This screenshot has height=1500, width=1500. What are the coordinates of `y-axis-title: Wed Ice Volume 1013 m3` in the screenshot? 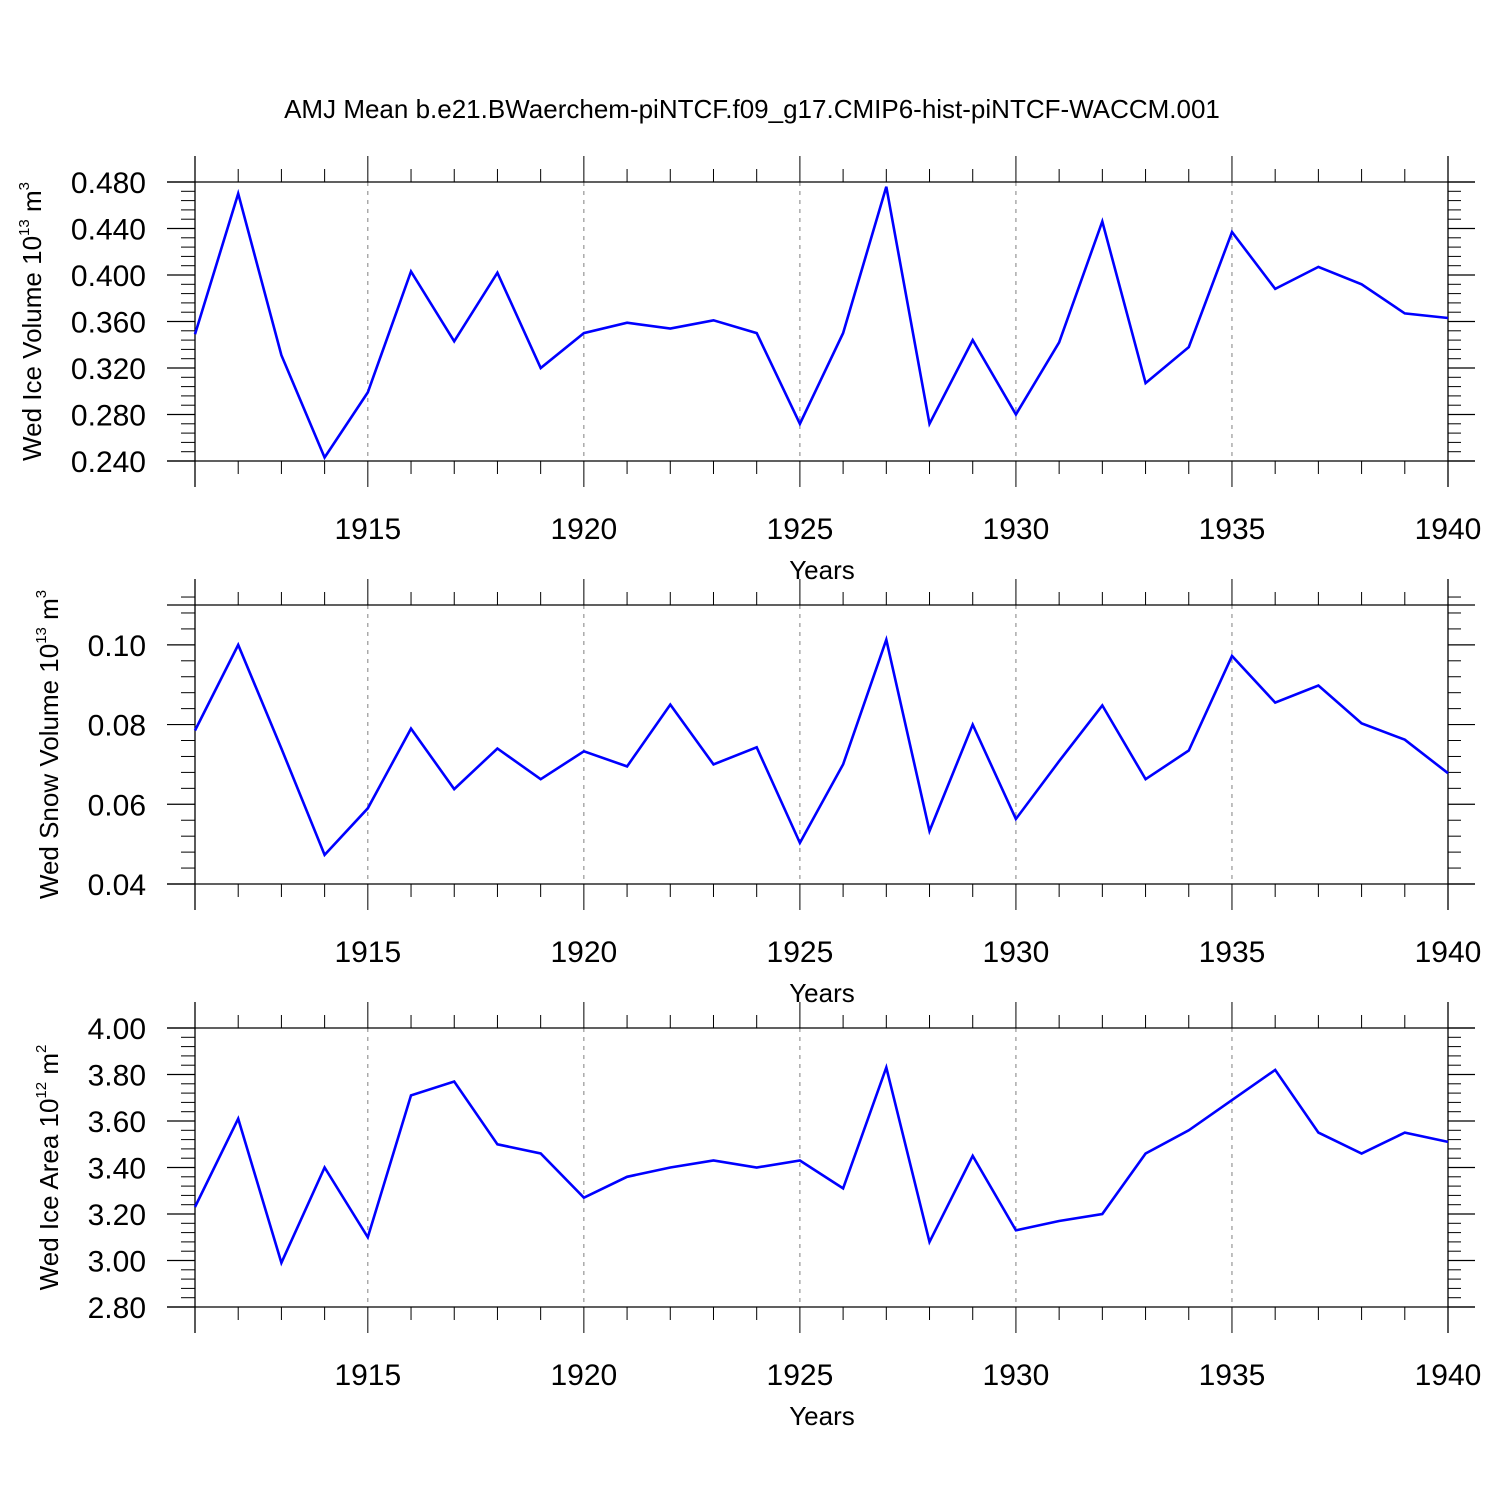 It's located at (31, 321).